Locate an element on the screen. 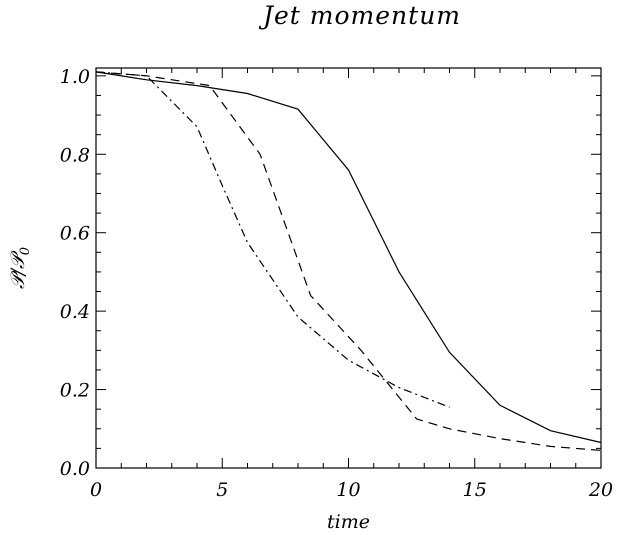  x-tick-label: 10 is located at coordinates (348, 490).